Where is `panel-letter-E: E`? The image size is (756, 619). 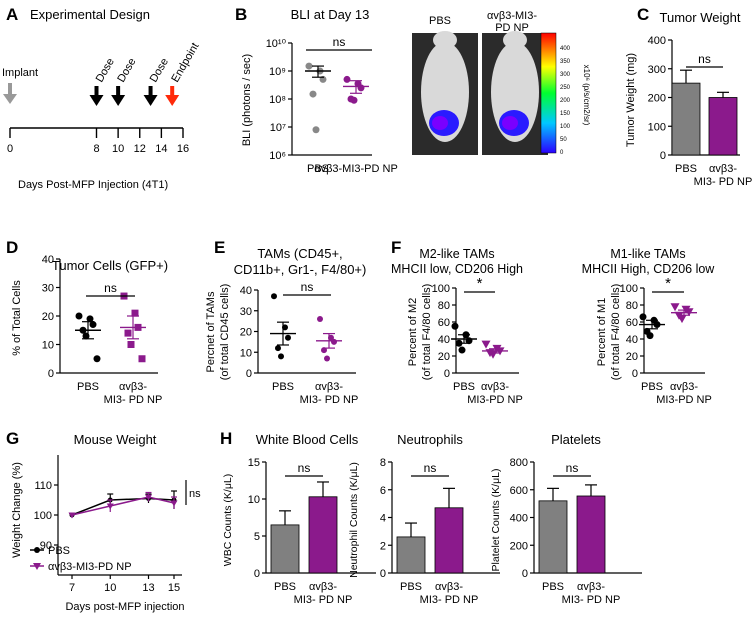
panel-letter-E: E is located at coordinates (219, 247).